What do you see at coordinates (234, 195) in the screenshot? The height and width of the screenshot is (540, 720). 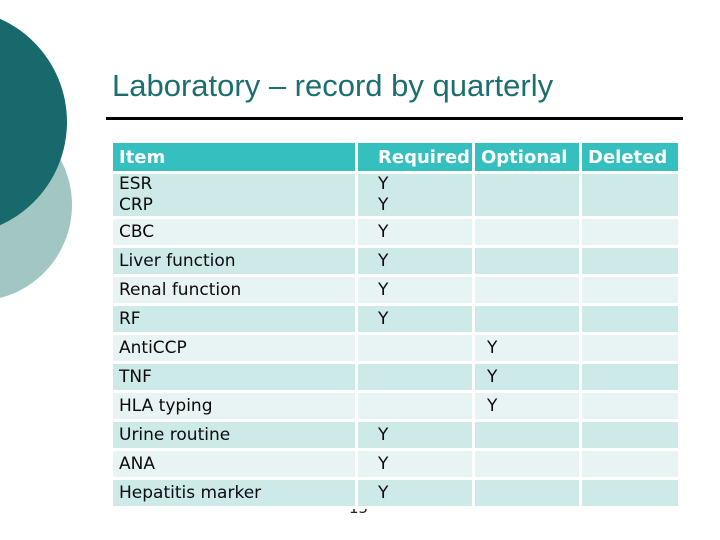 I see `cell-item: ESR CRP` at bounding box center [234, 195].